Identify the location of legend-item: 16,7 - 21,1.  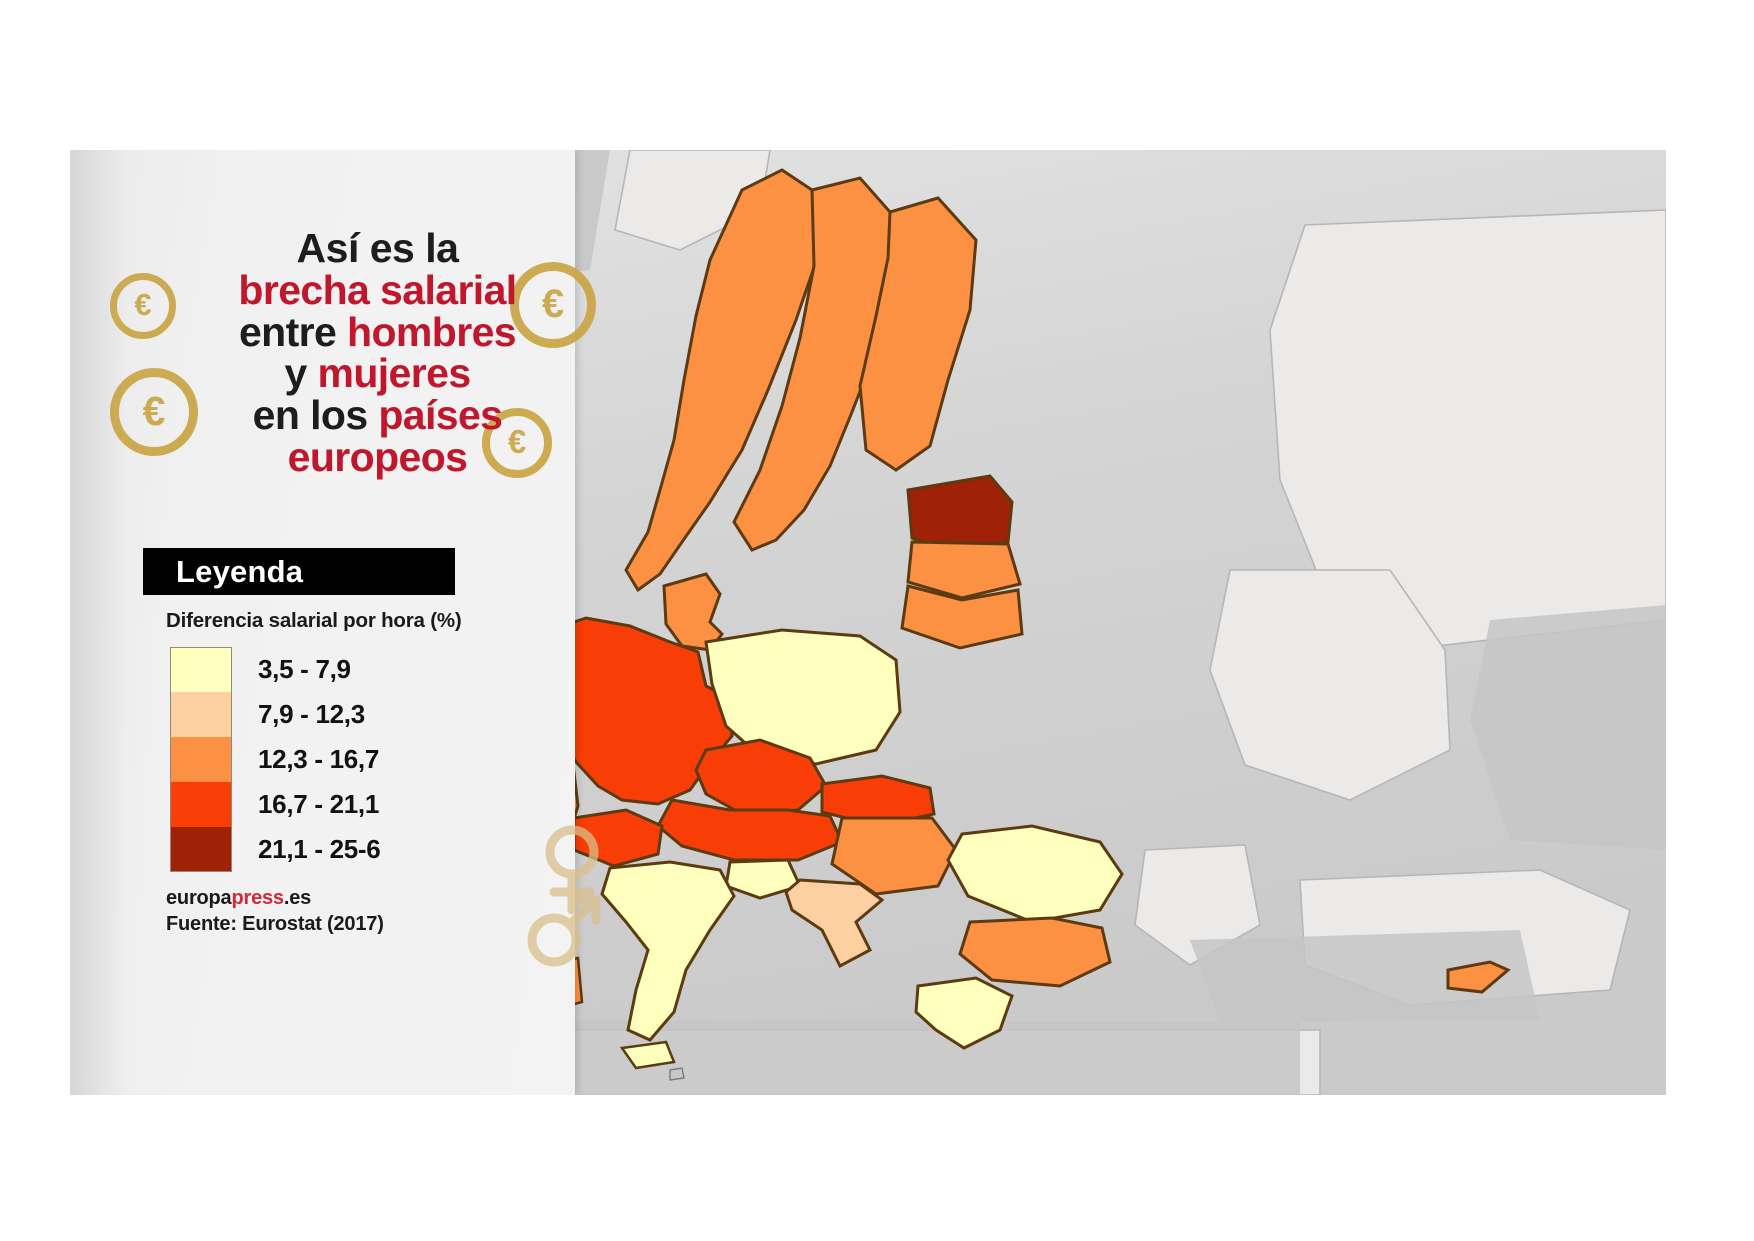
(275, 804).